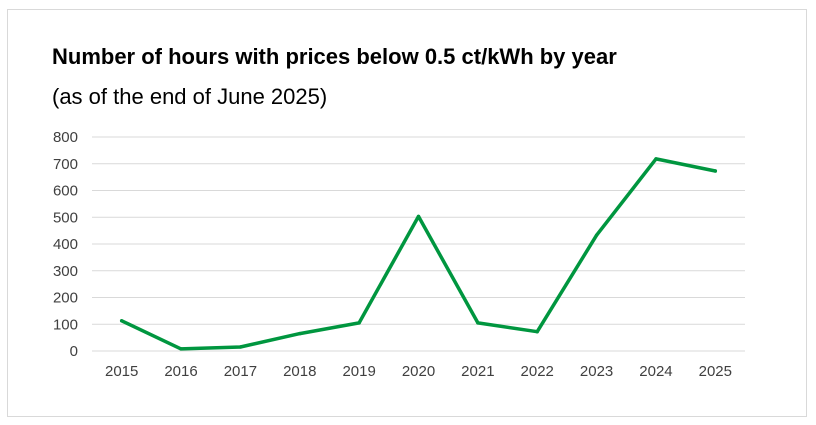  What do you see at coordinates (65, 137) in the screenshot?
I see `y-tick-label: 800` at bounding box center [65, 137].